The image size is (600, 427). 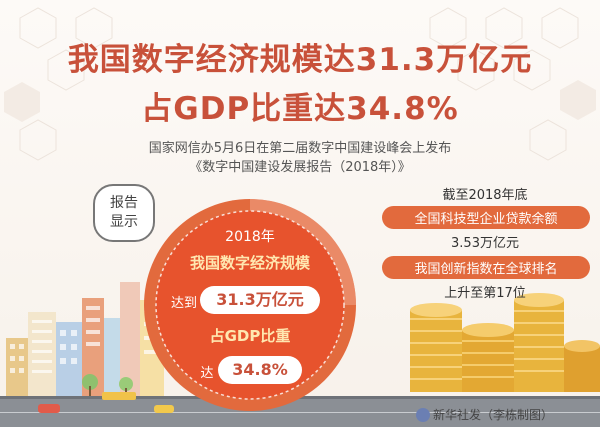 I want to click on main-title-line1: 我国数字经济规模达31.3万亿元, so click(x=300, y=60).